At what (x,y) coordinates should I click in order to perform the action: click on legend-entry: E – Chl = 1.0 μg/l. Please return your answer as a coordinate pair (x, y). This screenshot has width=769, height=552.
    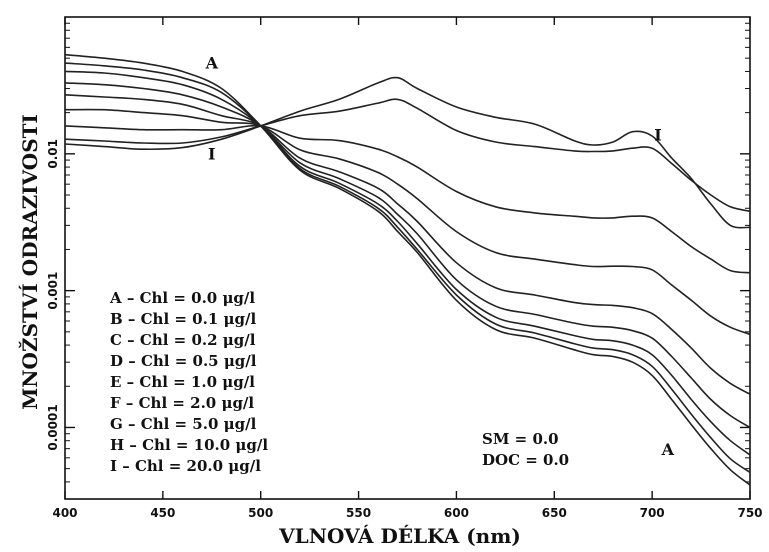
    Looking at the image, I should click on (182, 382).